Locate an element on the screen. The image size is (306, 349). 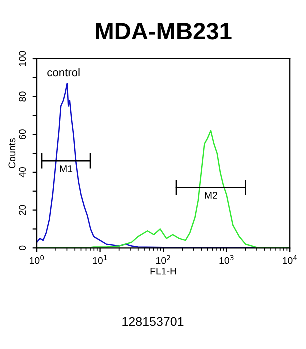
x-tick-label: 10$^{0}$ is located at coordinates (37, 259).